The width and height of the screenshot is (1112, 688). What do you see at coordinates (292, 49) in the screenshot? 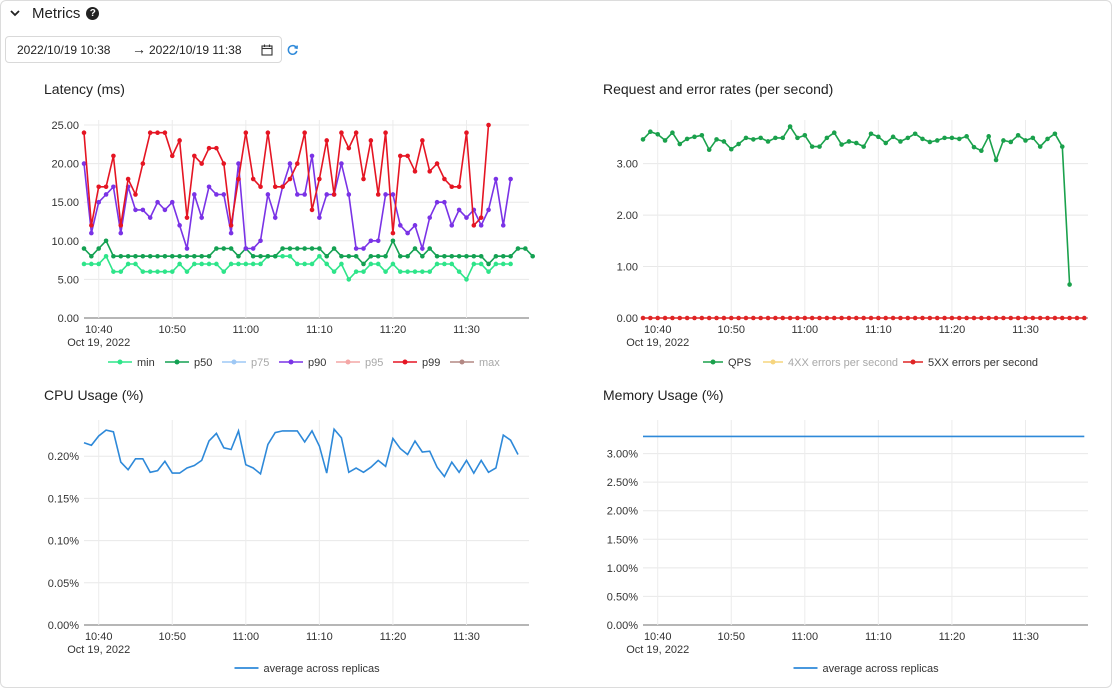
I see `refresh-icon` at bounding box center [292, 49].